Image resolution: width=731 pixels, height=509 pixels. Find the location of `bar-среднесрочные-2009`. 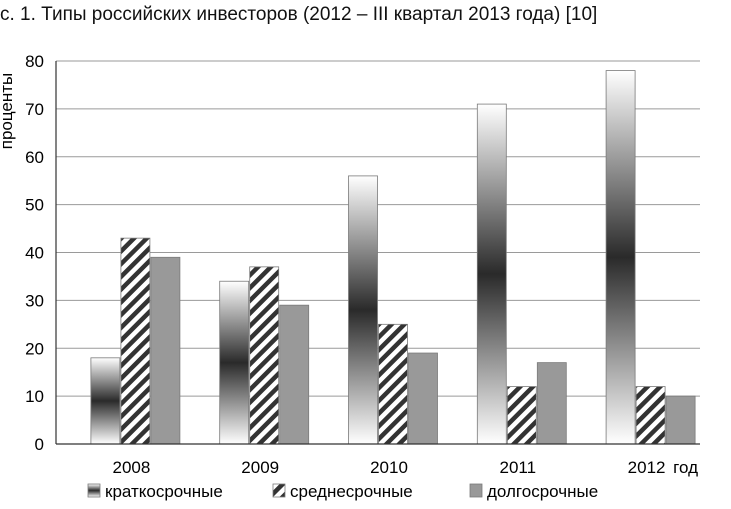

bar-среднесрочные-2009 is located at coordinates (264, 355).